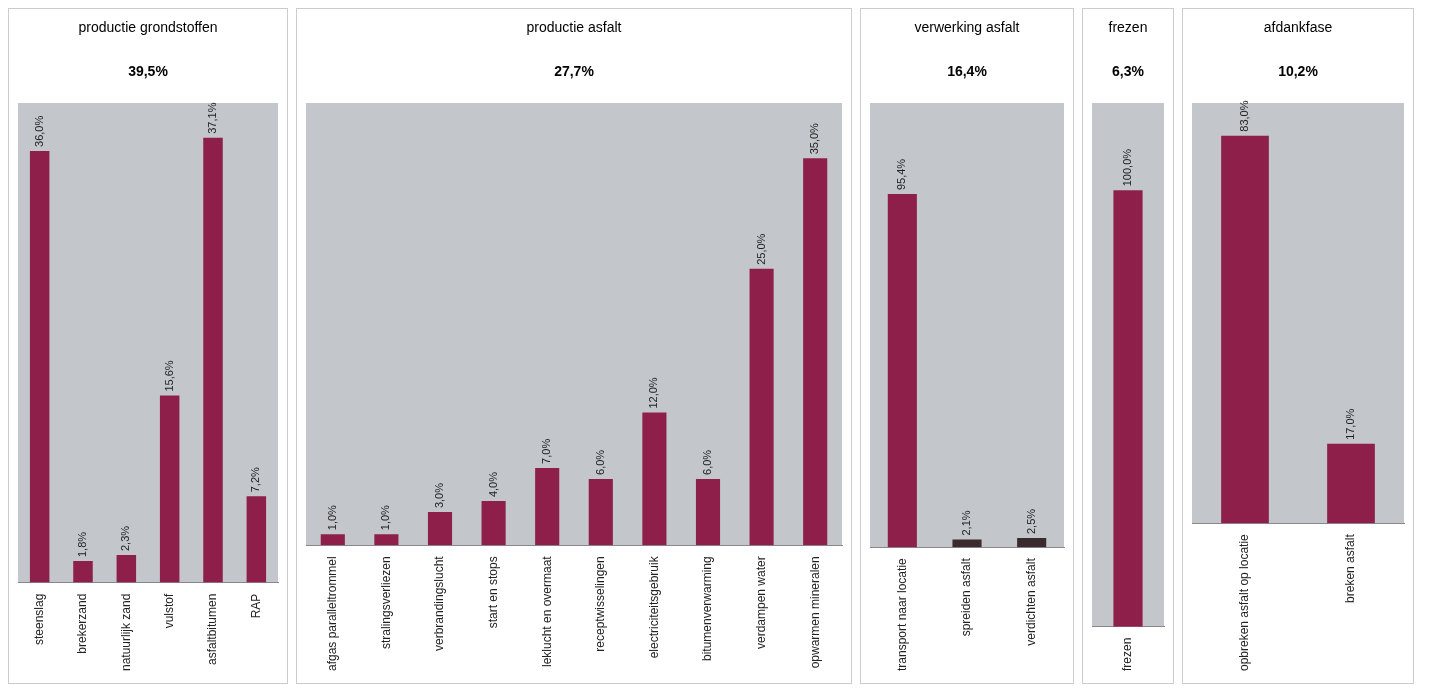  Describe the element at coordinates (600, 604) in the screenshot. I see `x-tick-label: receptwisselingen` at that location.